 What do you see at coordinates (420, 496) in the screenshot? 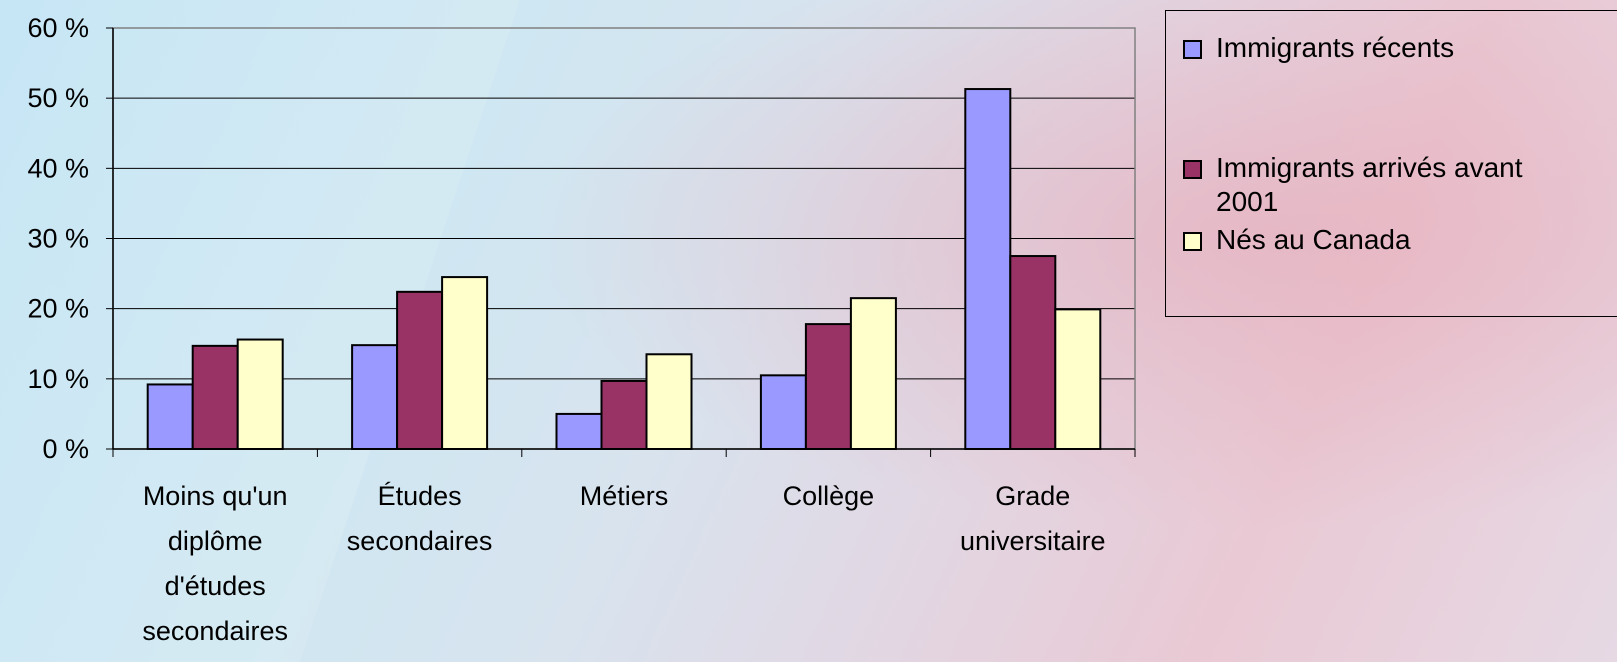
I see `x-tick-label-line: Études` at bounding box center [420, 496].